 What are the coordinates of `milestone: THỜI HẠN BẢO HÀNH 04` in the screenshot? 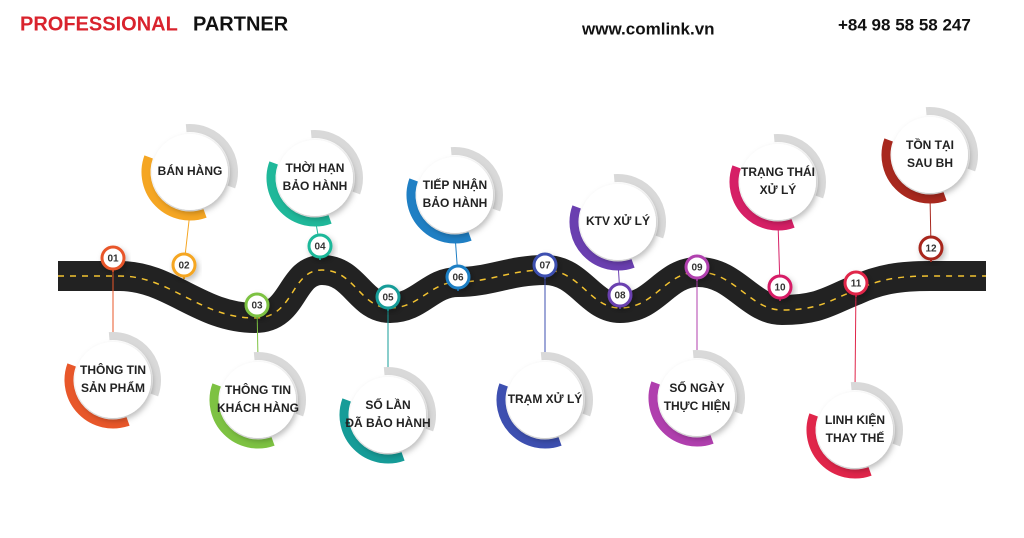 It's located at (314, 195).